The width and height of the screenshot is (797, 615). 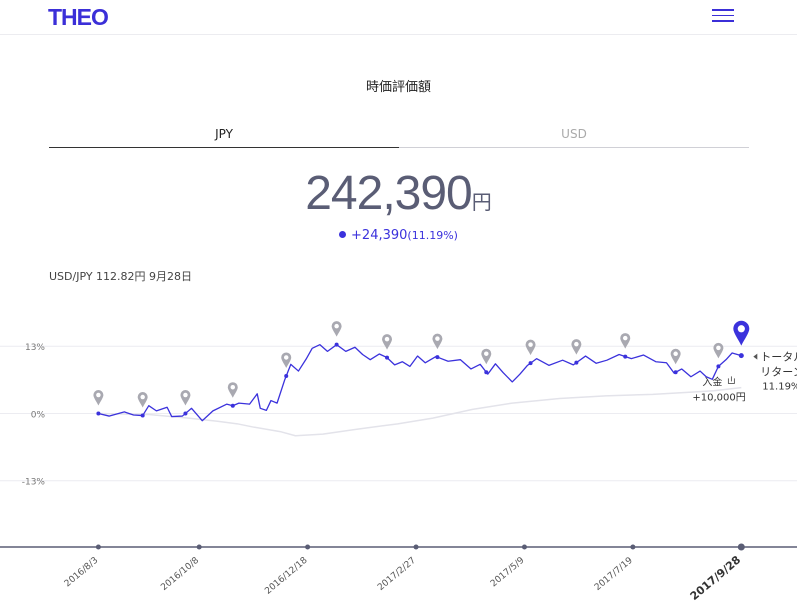 I want to click on deposit-label: 入金, so click(x=712, y=381).